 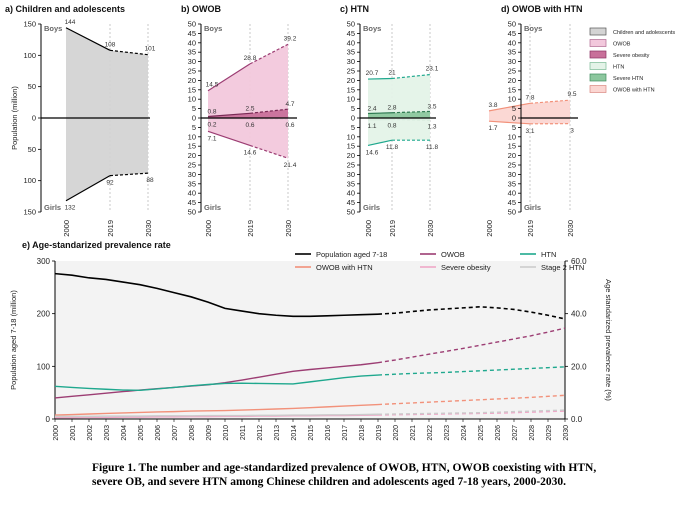 I want to click on y-tick-label-e: 0, so click(x=48, y=419).